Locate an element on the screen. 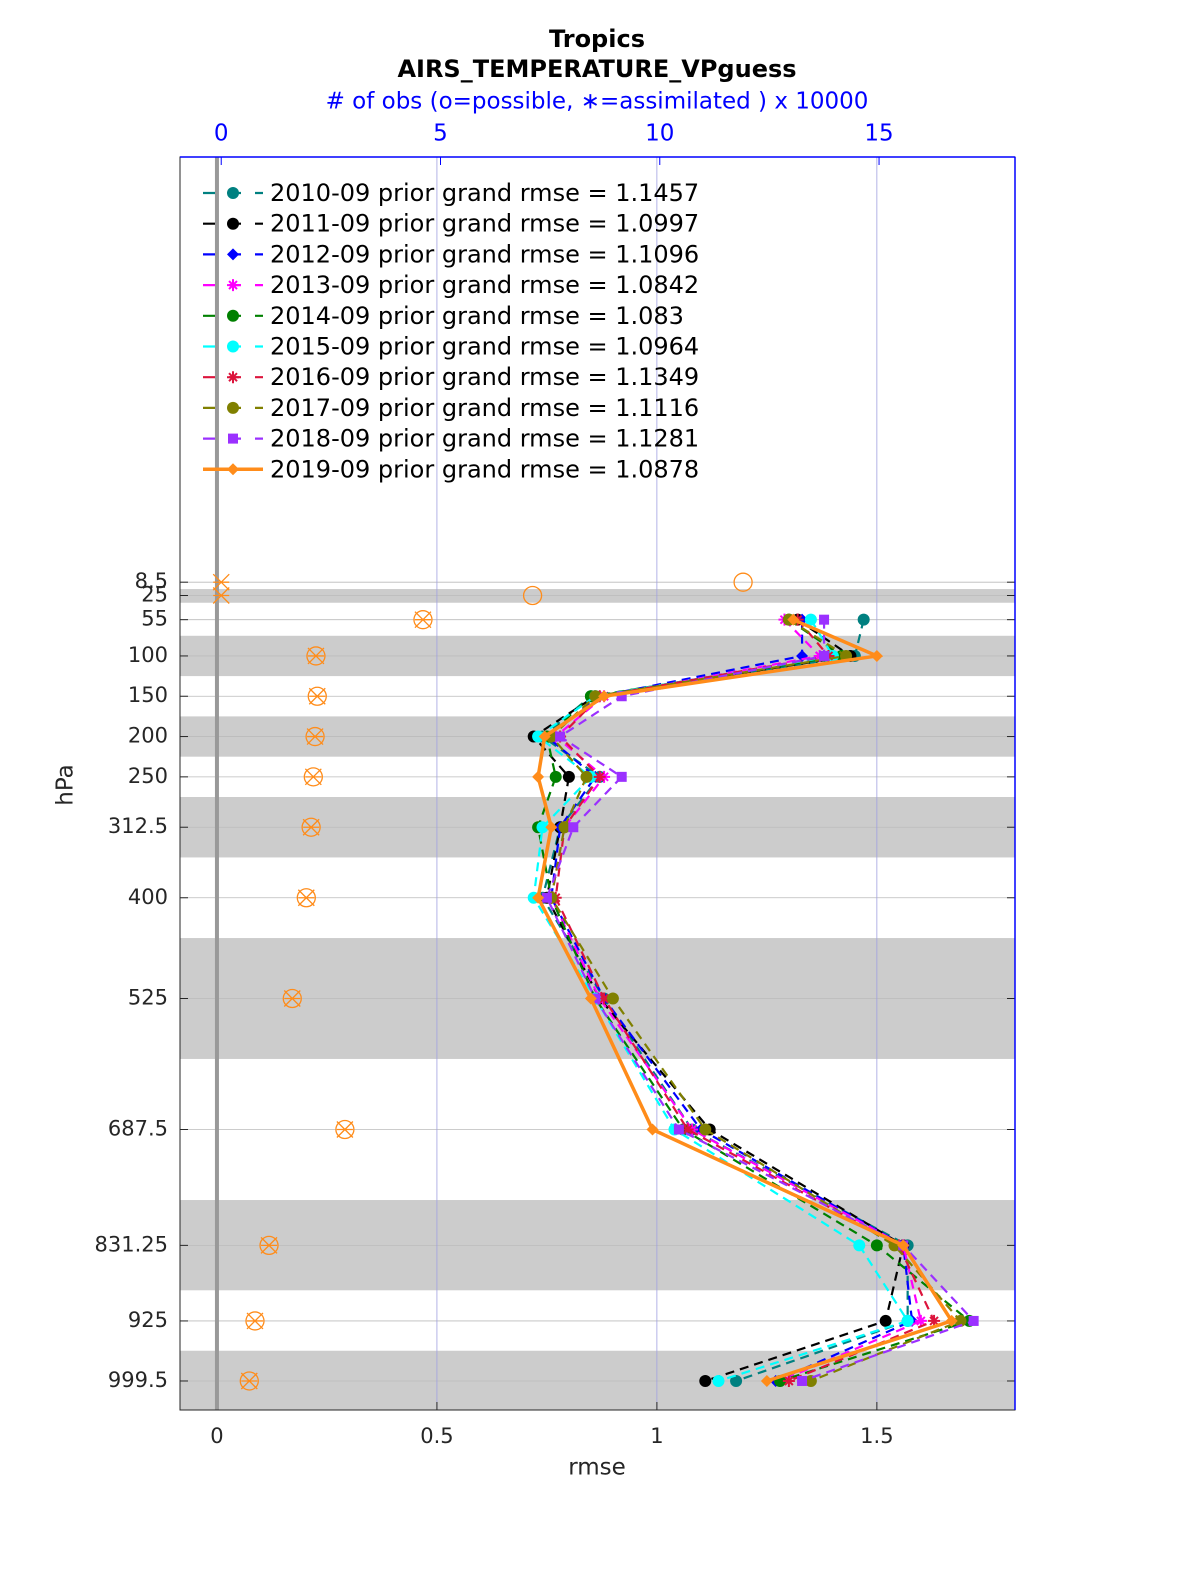 The image size is (1200, 1575). legend-label: 2014-09 prior grand rmse = 1.083 is located at coordinates (477, 316).